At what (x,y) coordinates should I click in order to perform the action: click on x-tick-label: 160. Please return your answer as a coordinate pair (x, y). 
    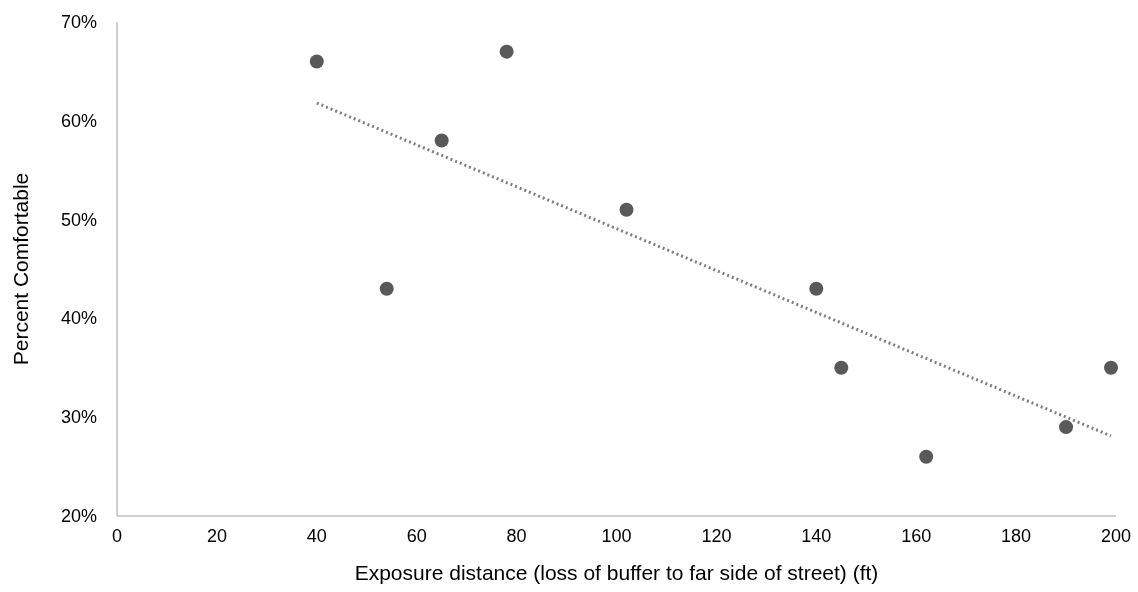
    Looking at the image, I should click on (916, 536).